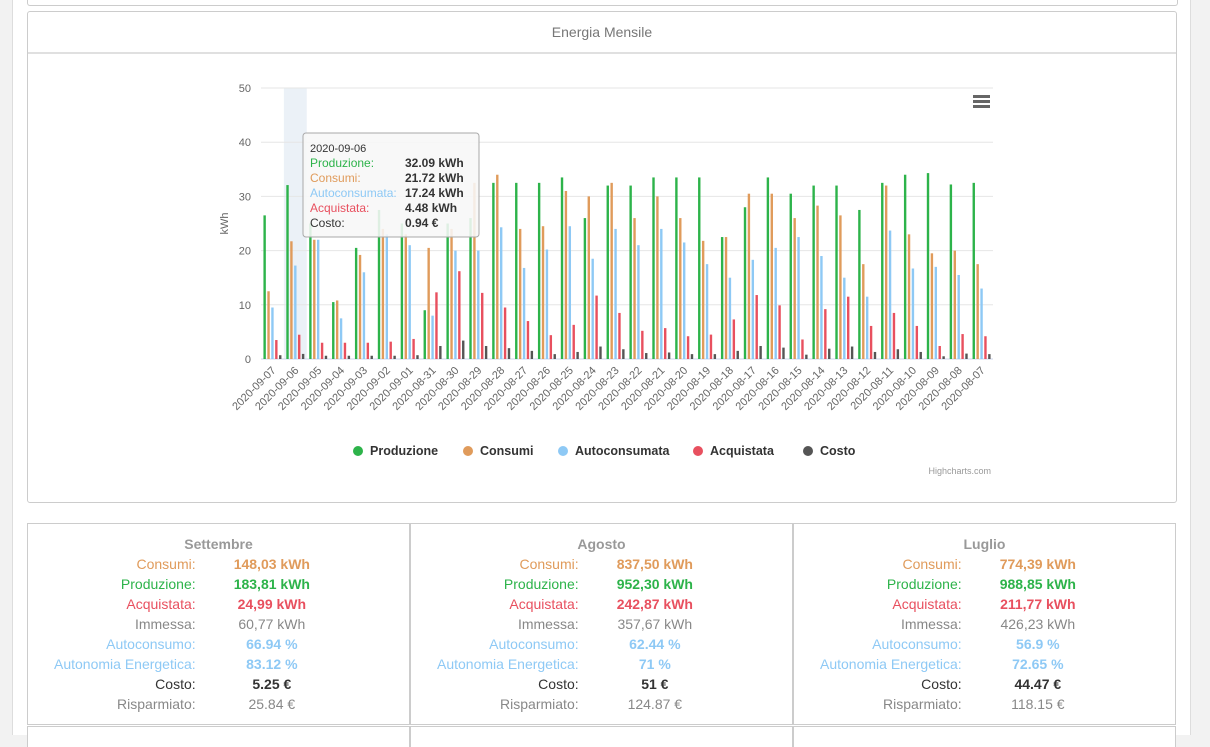 This screenshot has width=1210, height=747. I want to click on credits-link: Highcharts.com, so click(959, 471).